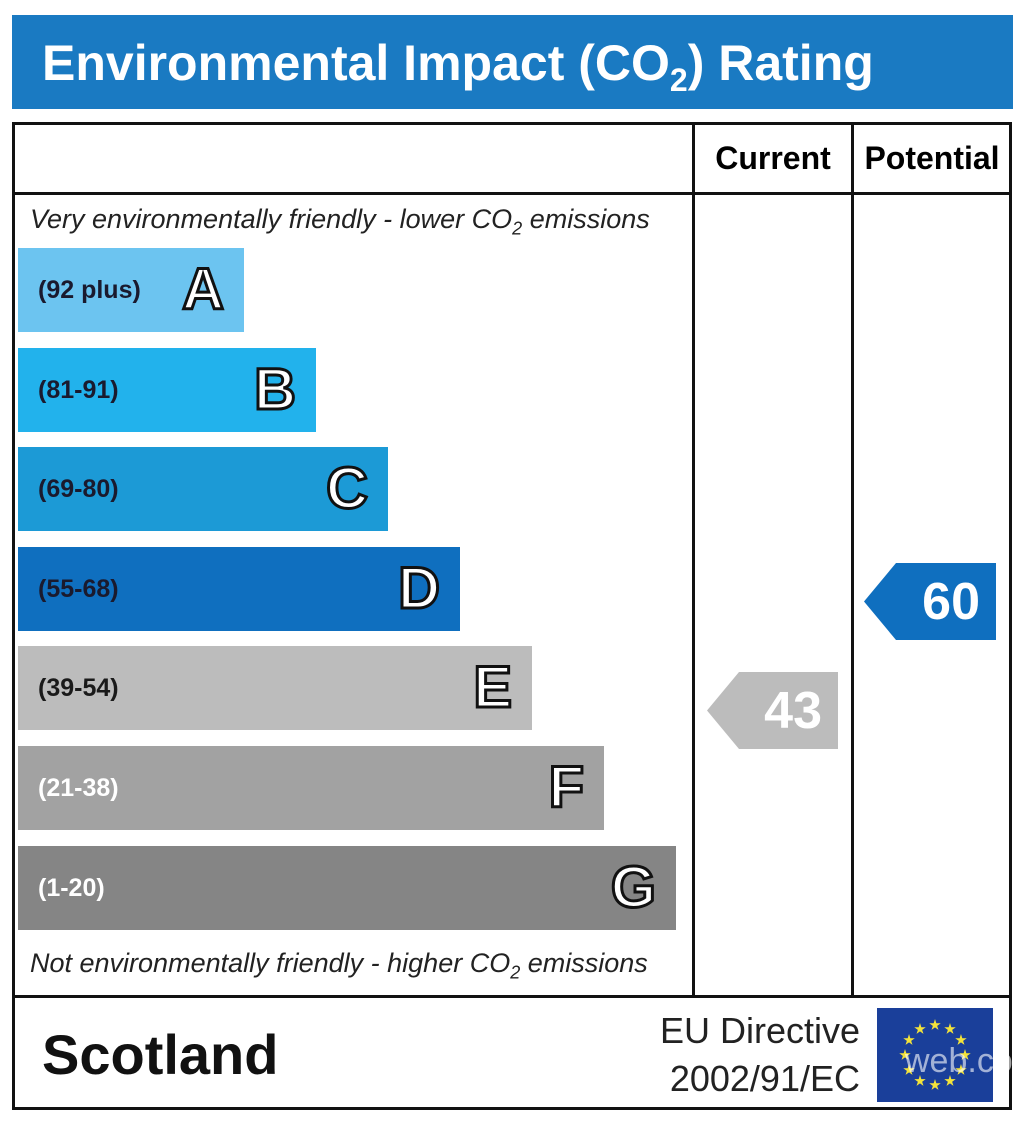 The height and width of the screenshot is (1124, 1024). I want to click on title-subscript: 2, so click(678, 80).